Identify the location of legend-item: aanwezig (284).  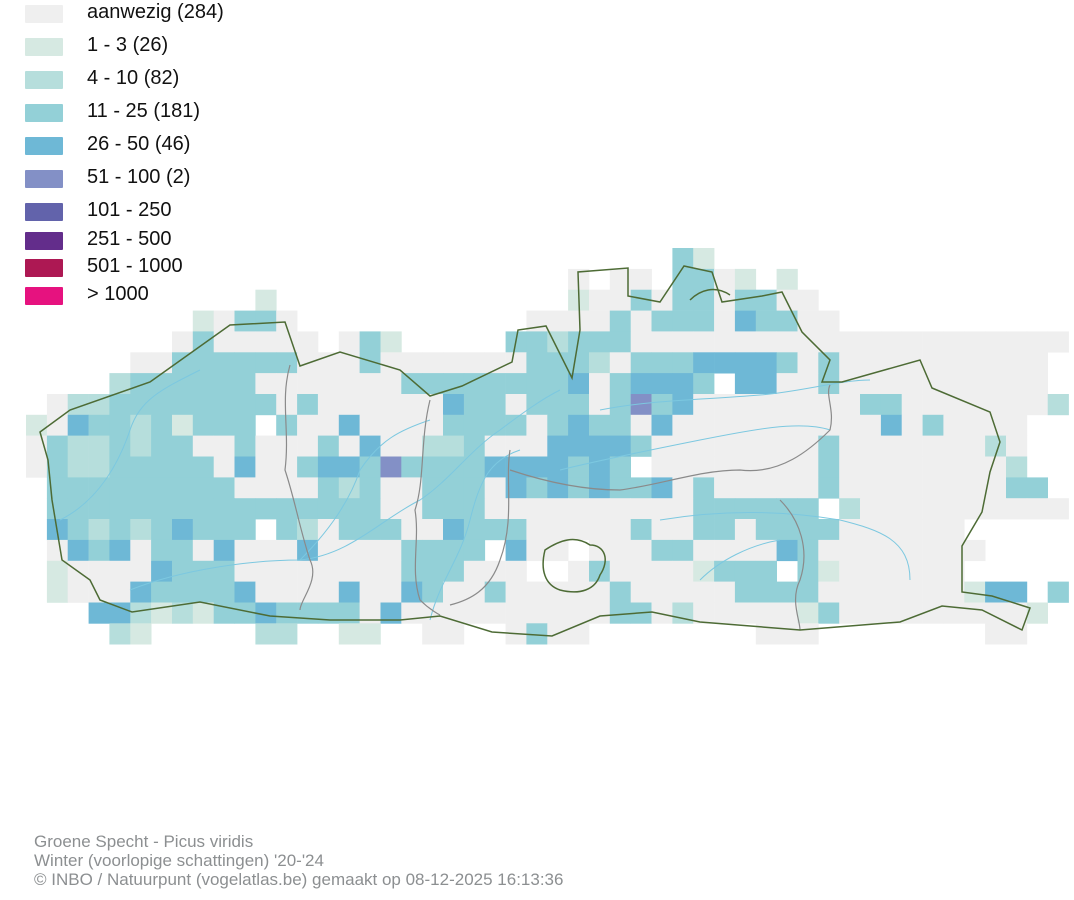
(175, 11).